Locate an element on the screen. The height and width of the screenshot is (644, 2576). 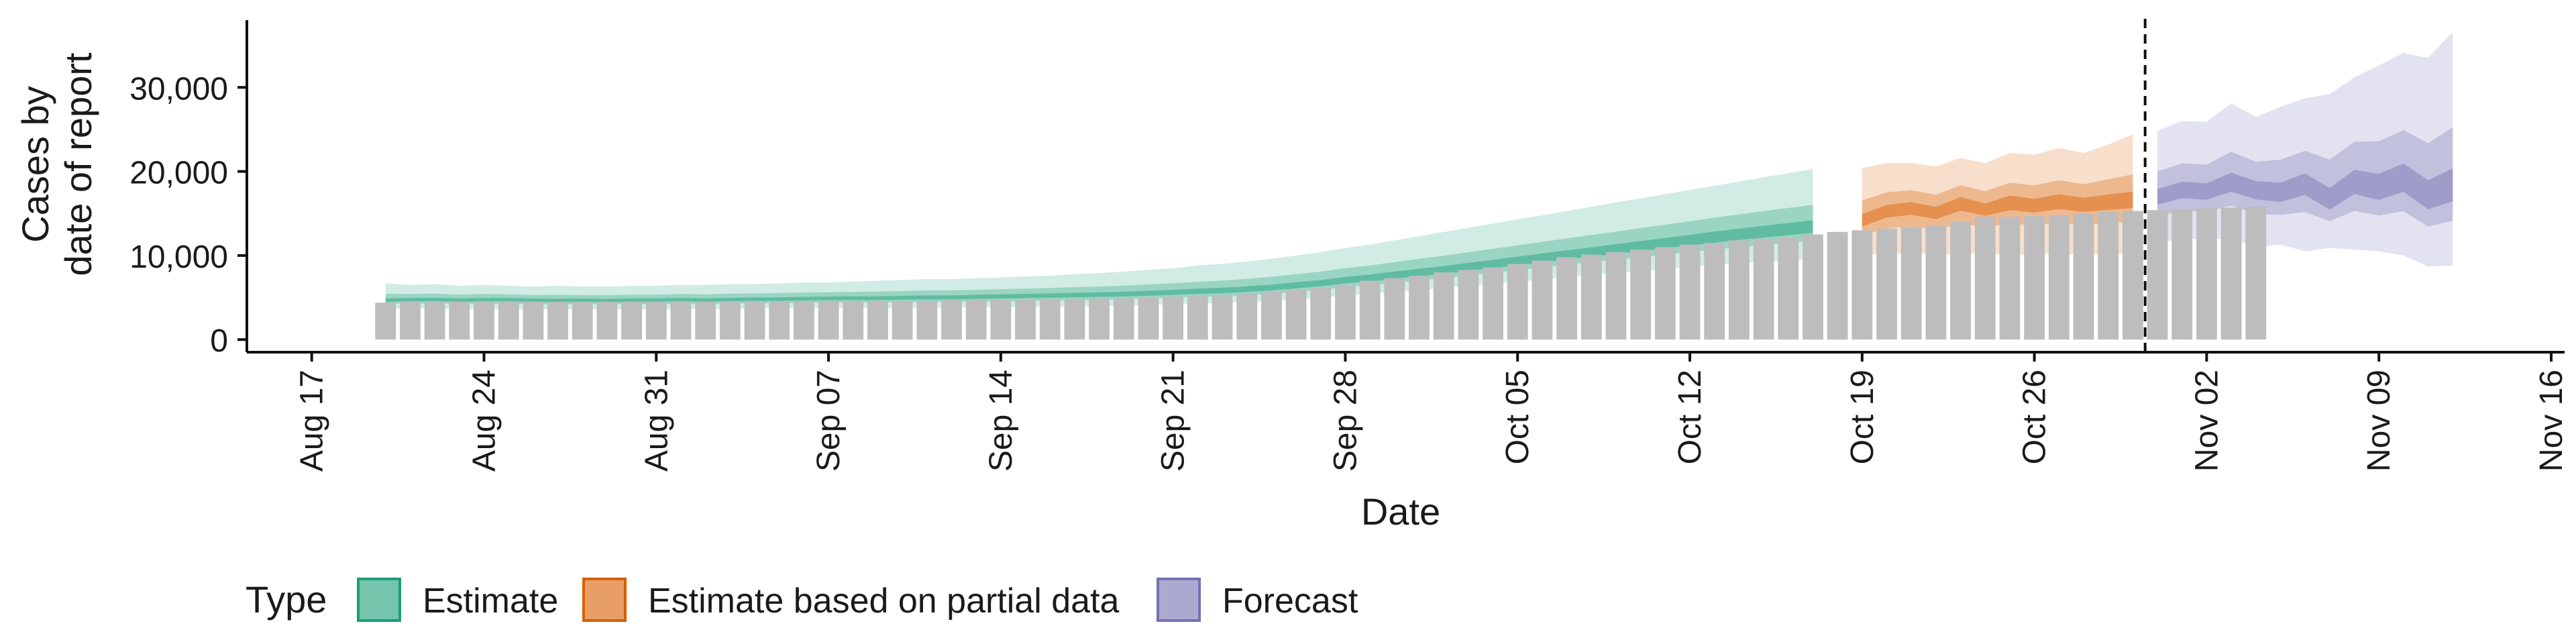
estimate-ribbons is located at coordinates (1099, 239).